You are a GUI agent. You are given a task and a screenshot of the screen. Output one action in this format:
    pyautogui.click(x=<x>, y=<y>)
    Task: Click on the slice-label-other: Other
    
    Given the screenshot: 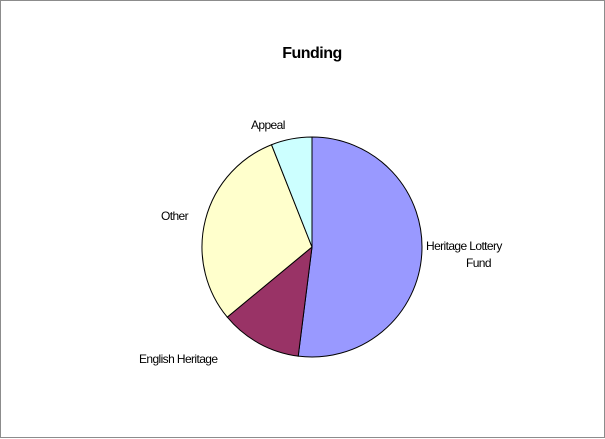 What is the action you would take?
    pyautogui.click(x=175, y=216)
    